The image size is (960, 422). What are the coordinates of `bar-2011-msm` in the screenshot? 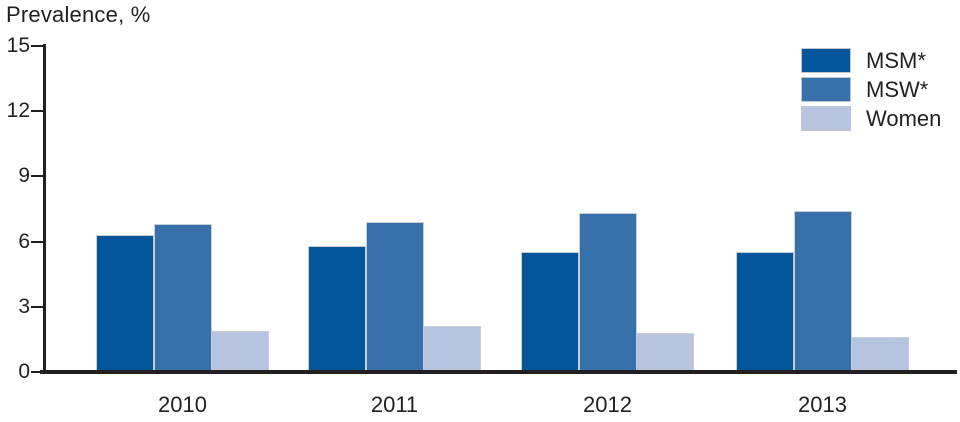 It's located at (337, 309).